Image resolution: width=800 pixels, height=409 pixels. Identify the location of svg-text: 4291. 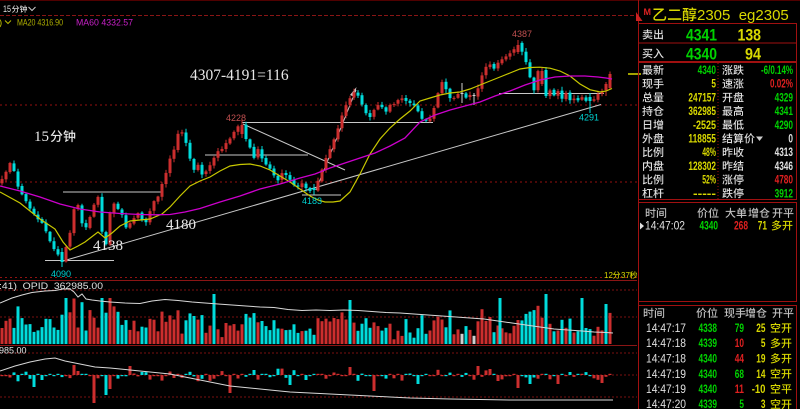
(589, 118).